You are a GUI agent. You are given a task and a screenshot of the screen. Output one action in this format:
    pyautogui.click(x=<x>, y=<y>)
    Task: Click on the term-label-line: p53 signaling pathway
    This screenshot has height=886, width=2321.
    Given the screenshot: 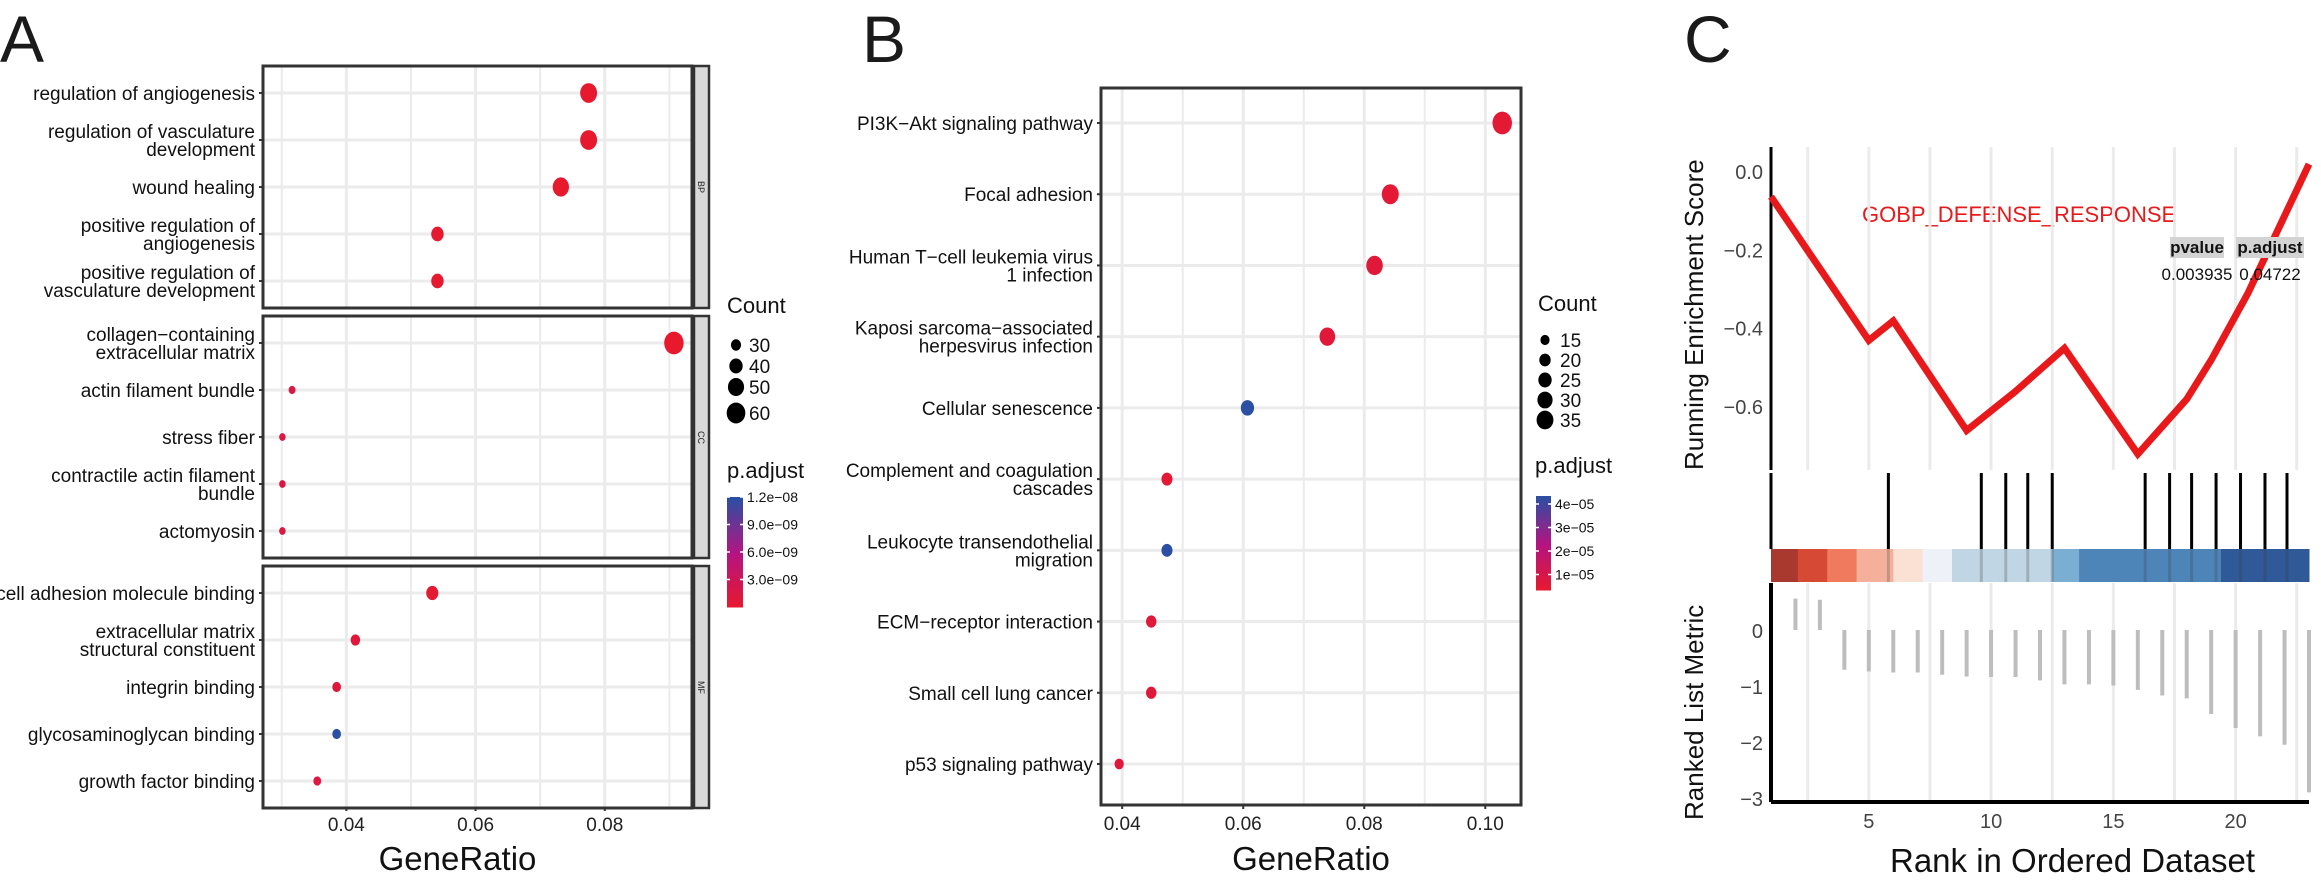 What is the action you would take?
    pyautogui.click(x=999, y=765)
    